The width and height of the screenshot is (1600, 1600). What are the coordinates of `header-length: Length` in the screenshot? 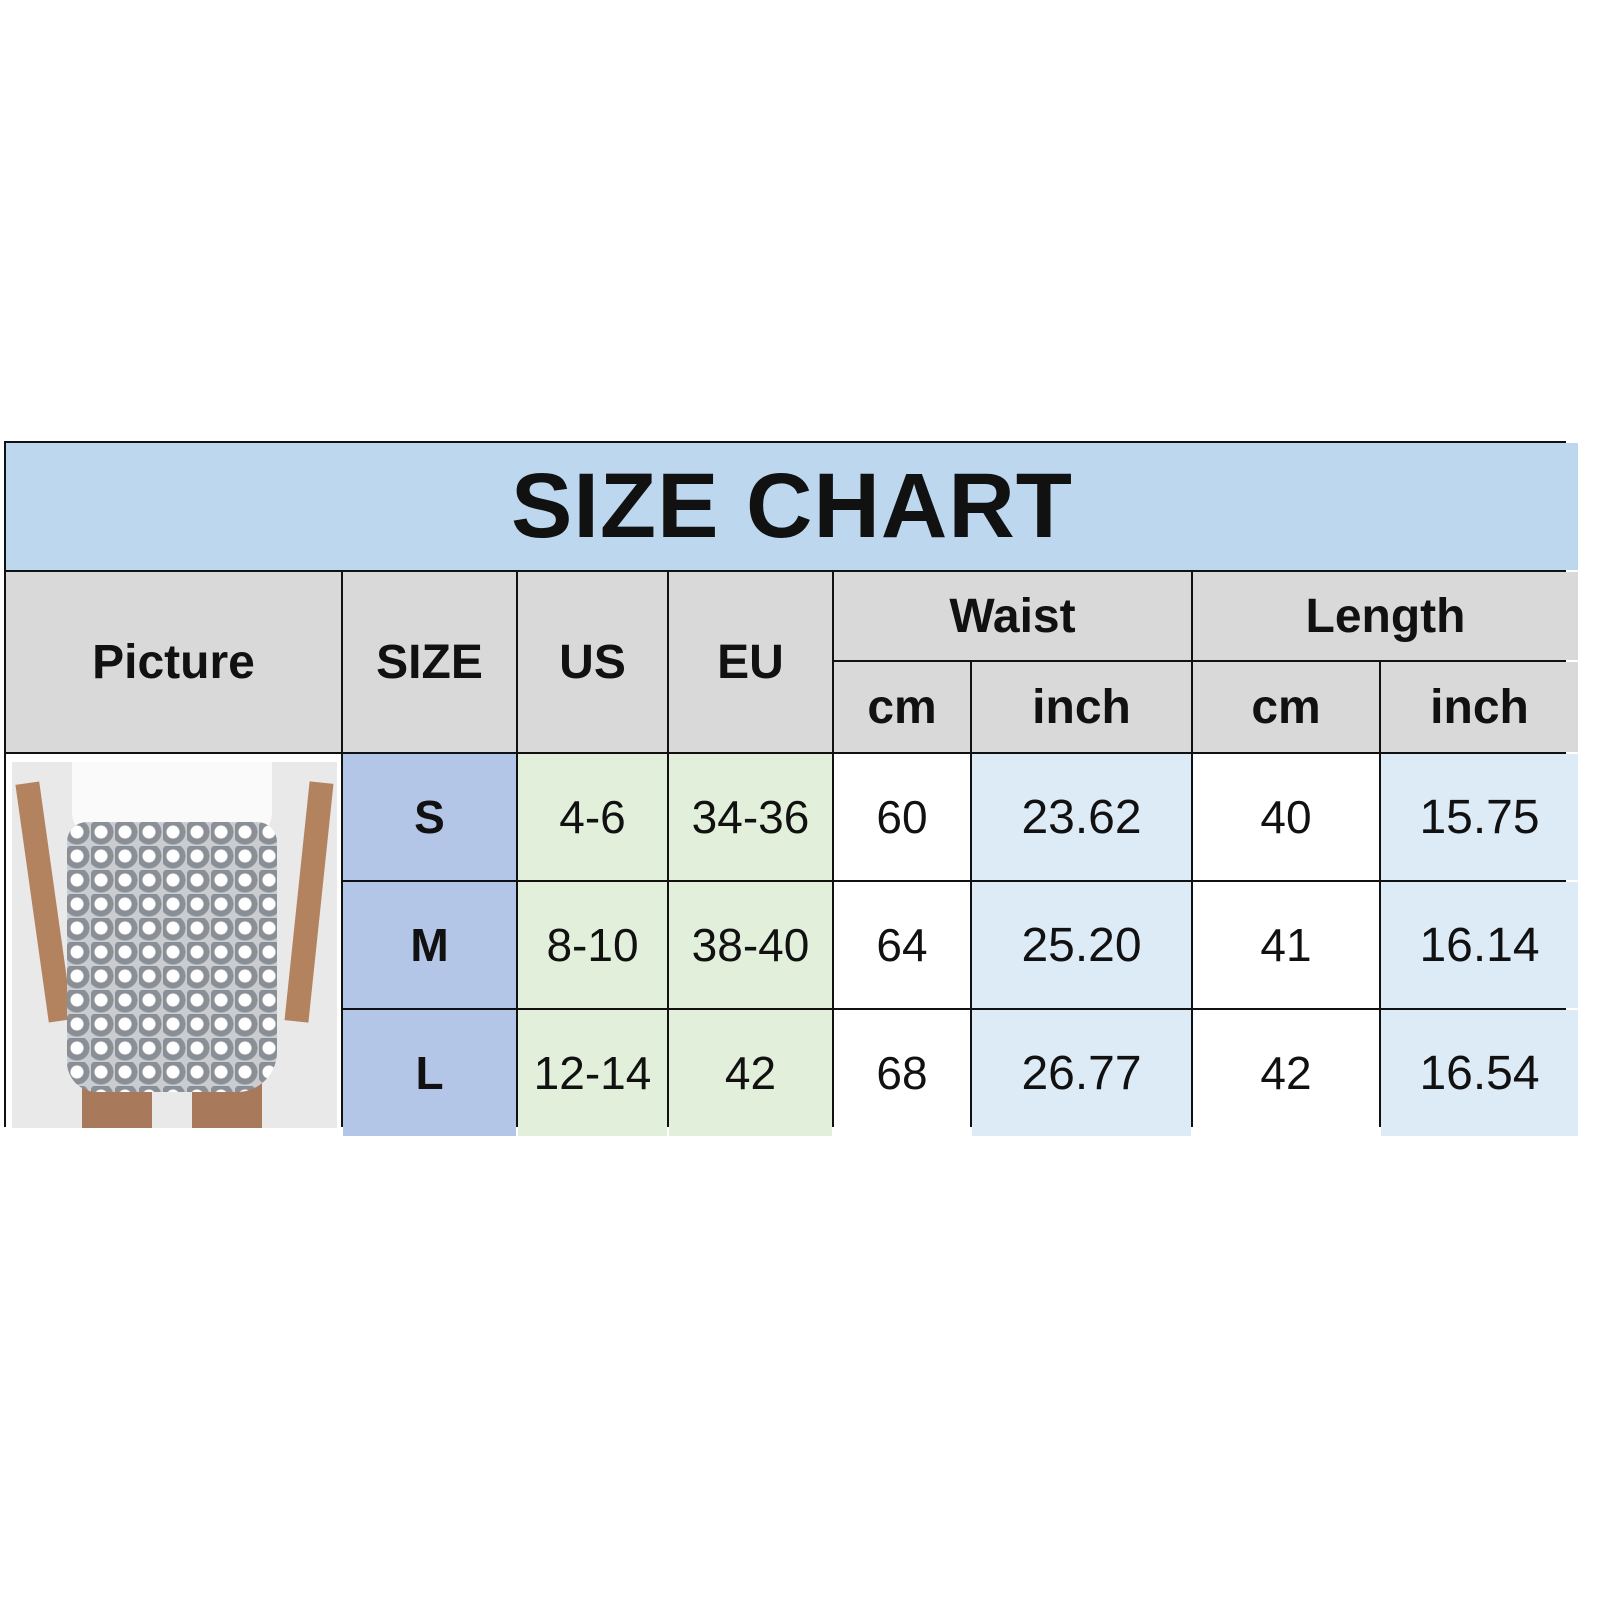 It's located at (1385, 616).